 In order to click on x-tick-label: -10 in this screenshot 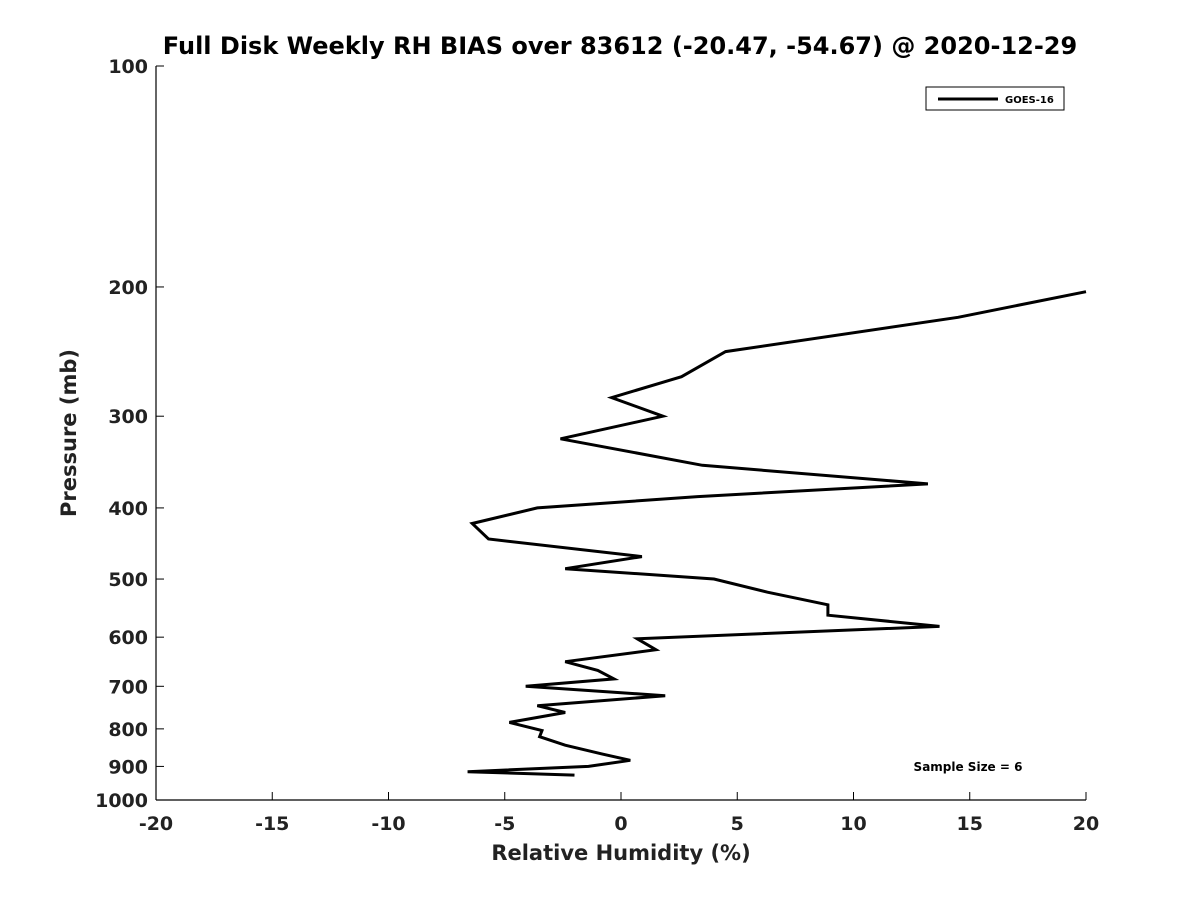, I will do `click(388, 824)`.